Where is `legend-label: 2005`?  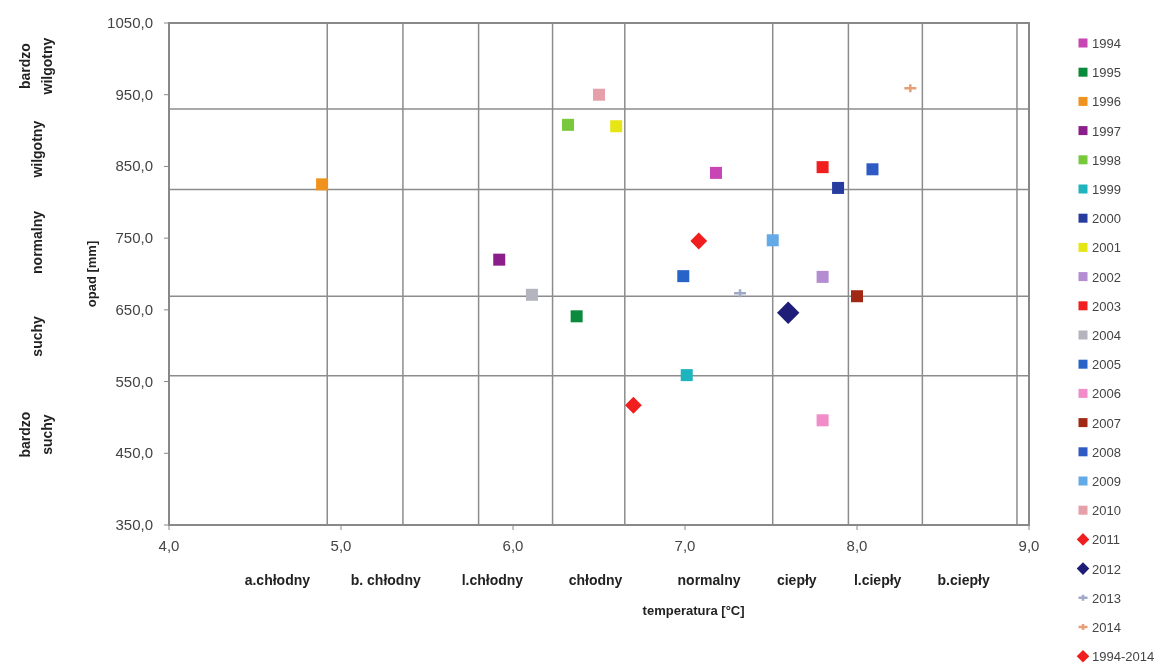
legend-label: 2005 is located at coordinates (1106, 365).